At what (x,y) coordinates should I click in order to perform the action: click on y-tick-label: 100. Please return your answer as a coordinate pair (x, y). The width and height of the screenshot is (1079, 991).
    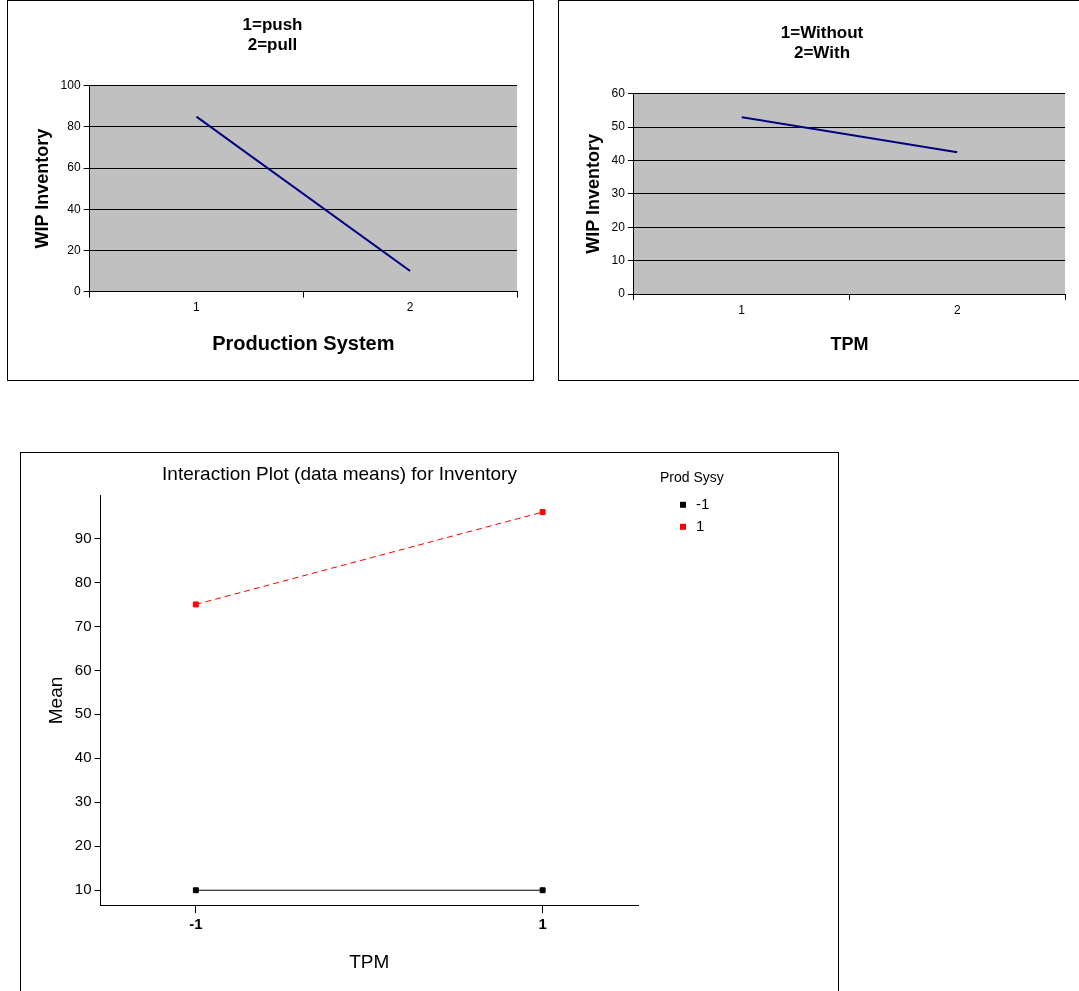
    Looking at the image, I should click on (70, 85).